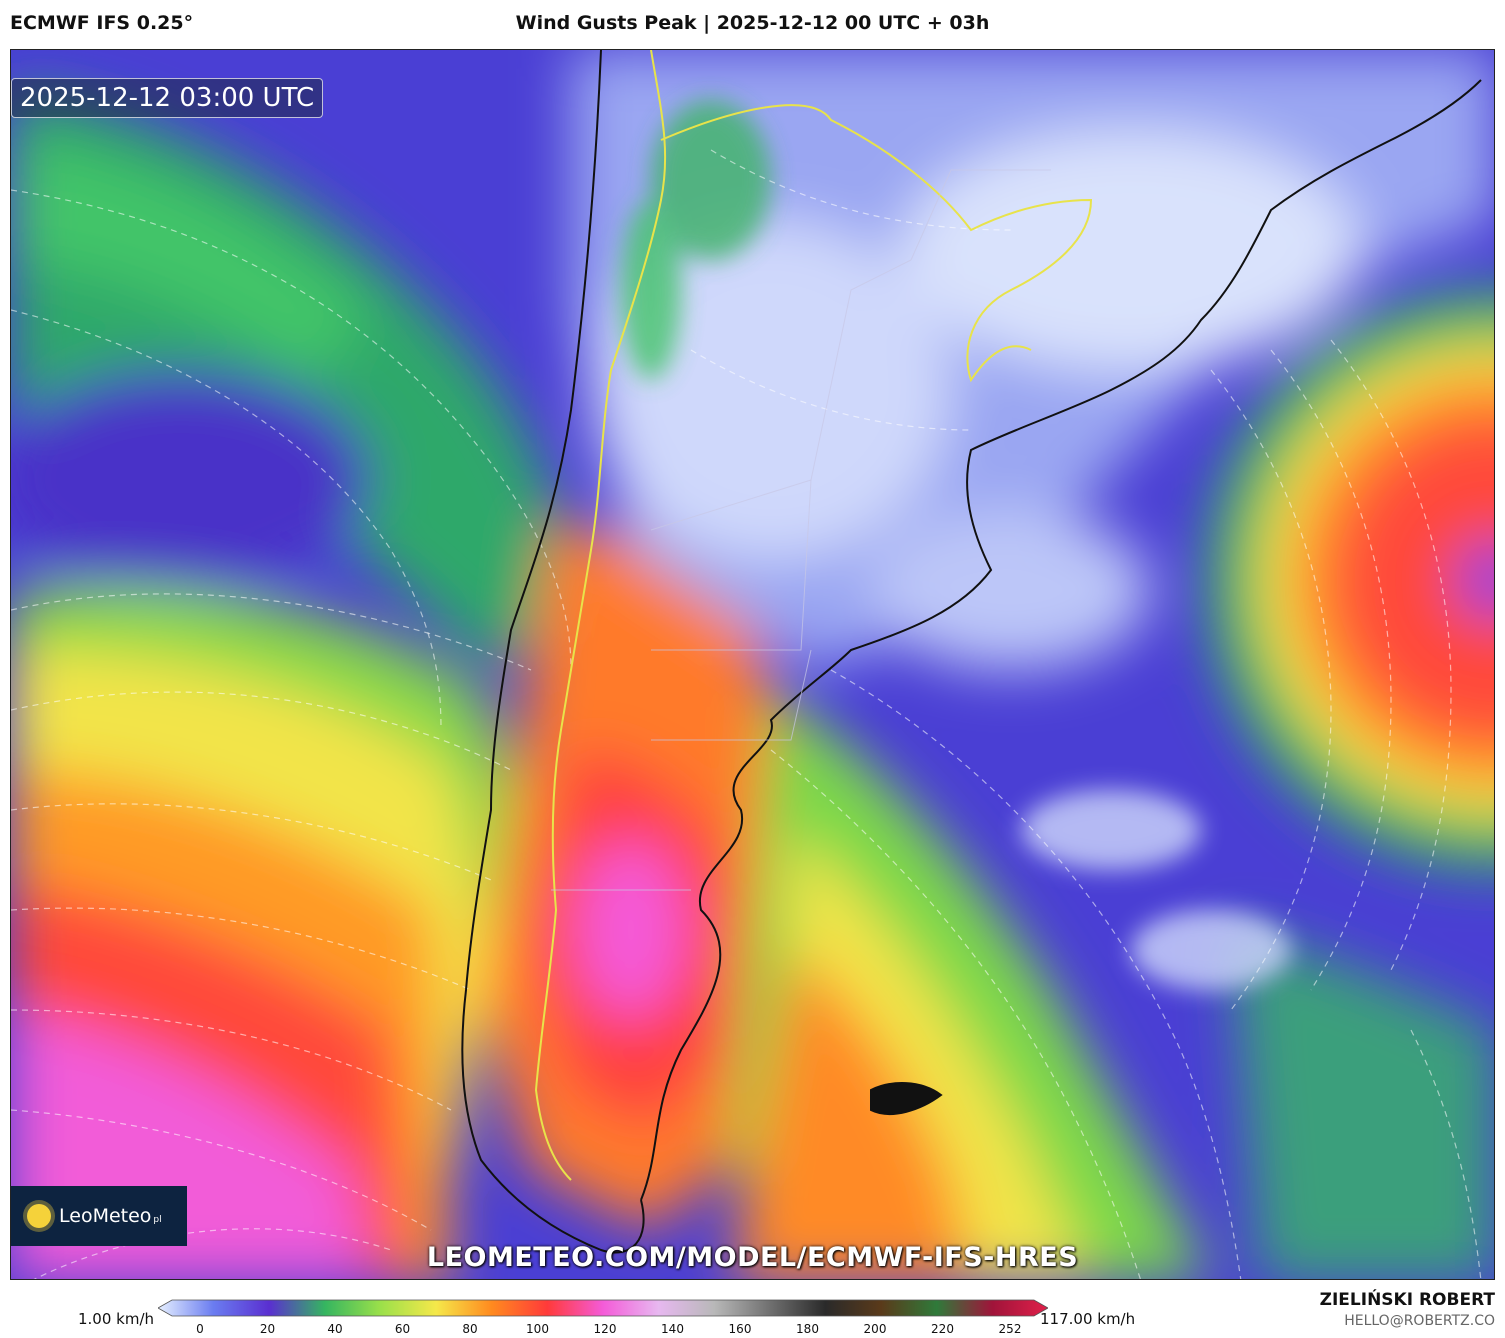 The width and height of the screenshot is (1505, 1338). What do you see at coordinates (537, 1329) in the screenshot?
I see `colorbar-tick-label: 100` at bounding box center [537, 1329].